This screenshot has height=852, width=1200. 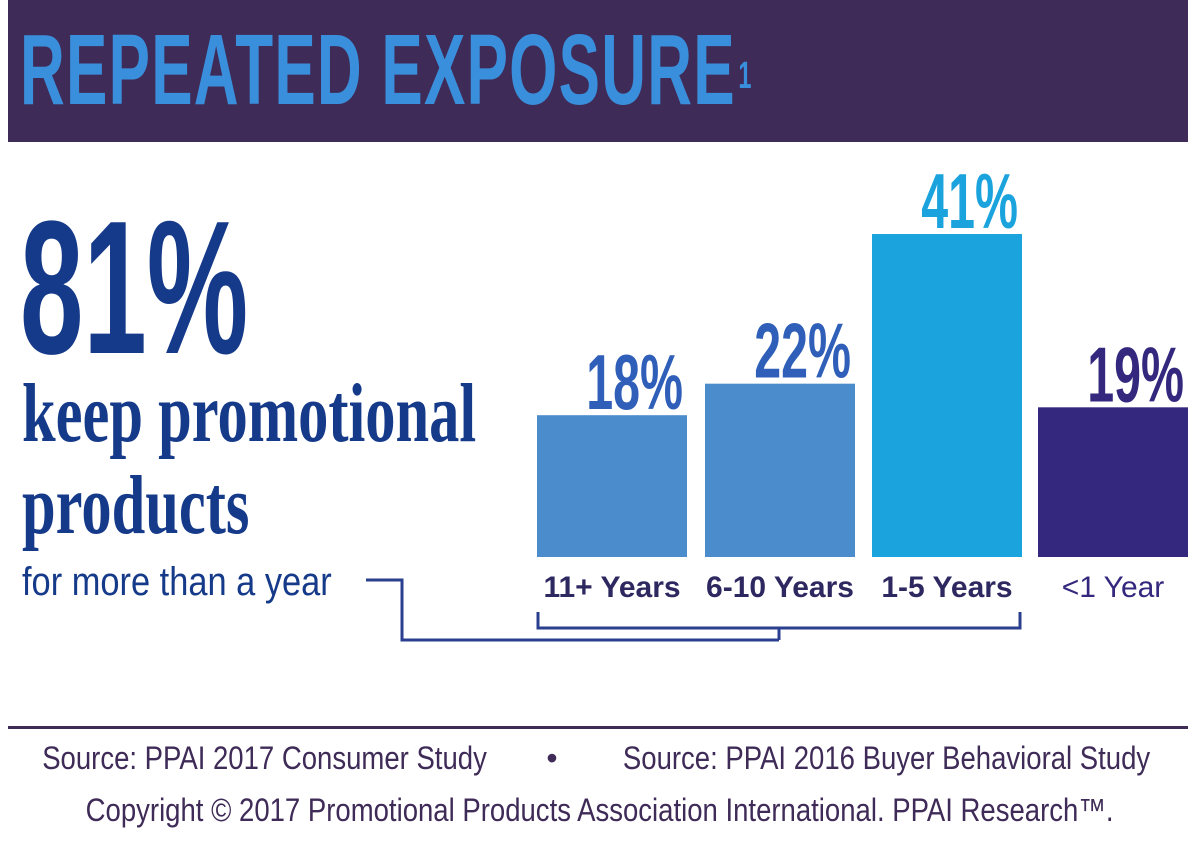 What do you see at coordinates (802, 351) in the screenshot?
I see `value-label-1: 22%` at bounding box center [802, 351].